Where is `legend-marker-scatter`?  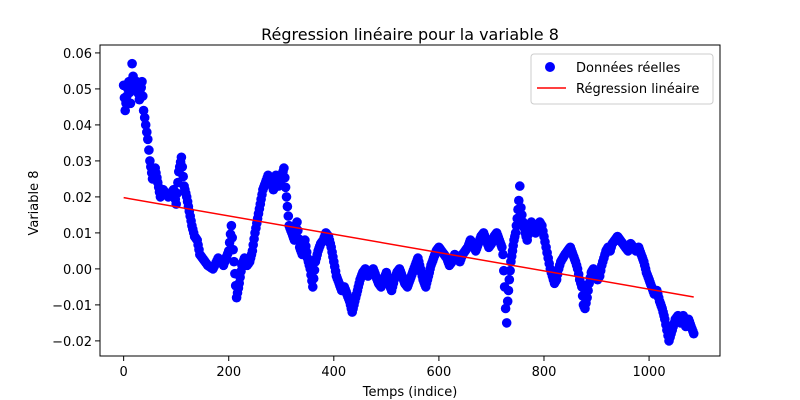
legend-marker-scatter is located at coordinates (550, 67).